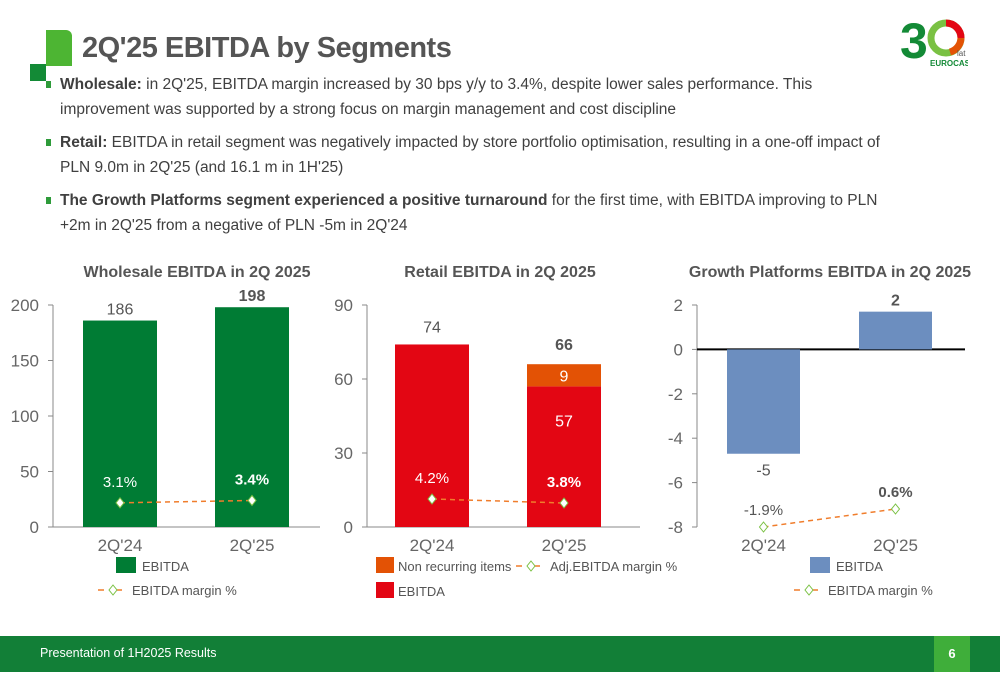 The image size is (1000, 685). I want to click on margin-label: 3.4%, so click(252, 479).